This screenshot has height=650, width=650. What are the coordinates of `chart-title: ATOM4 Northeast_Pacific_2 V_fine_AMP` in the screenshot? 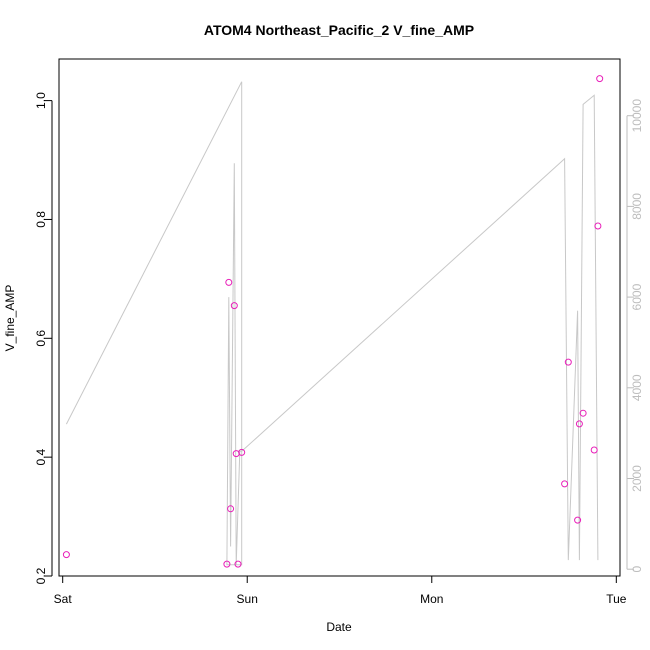 It's located at (339, 30).